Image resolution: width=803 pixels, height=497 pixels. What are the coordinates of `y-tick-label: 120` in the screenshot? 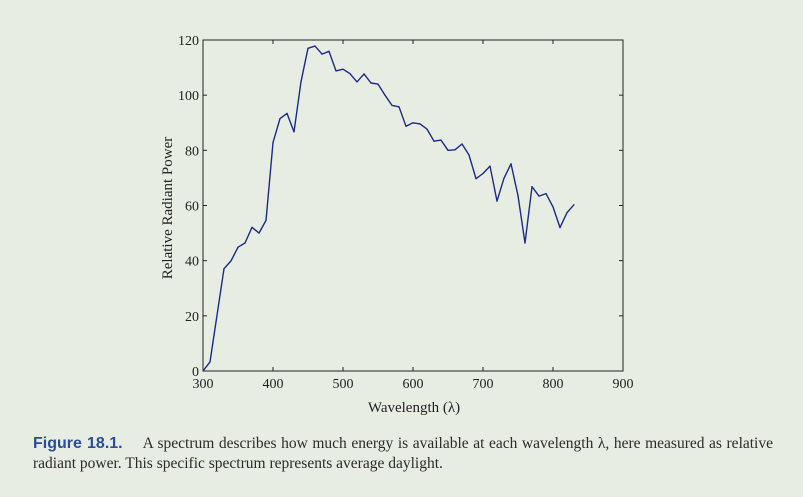 It's located at (188, 41).